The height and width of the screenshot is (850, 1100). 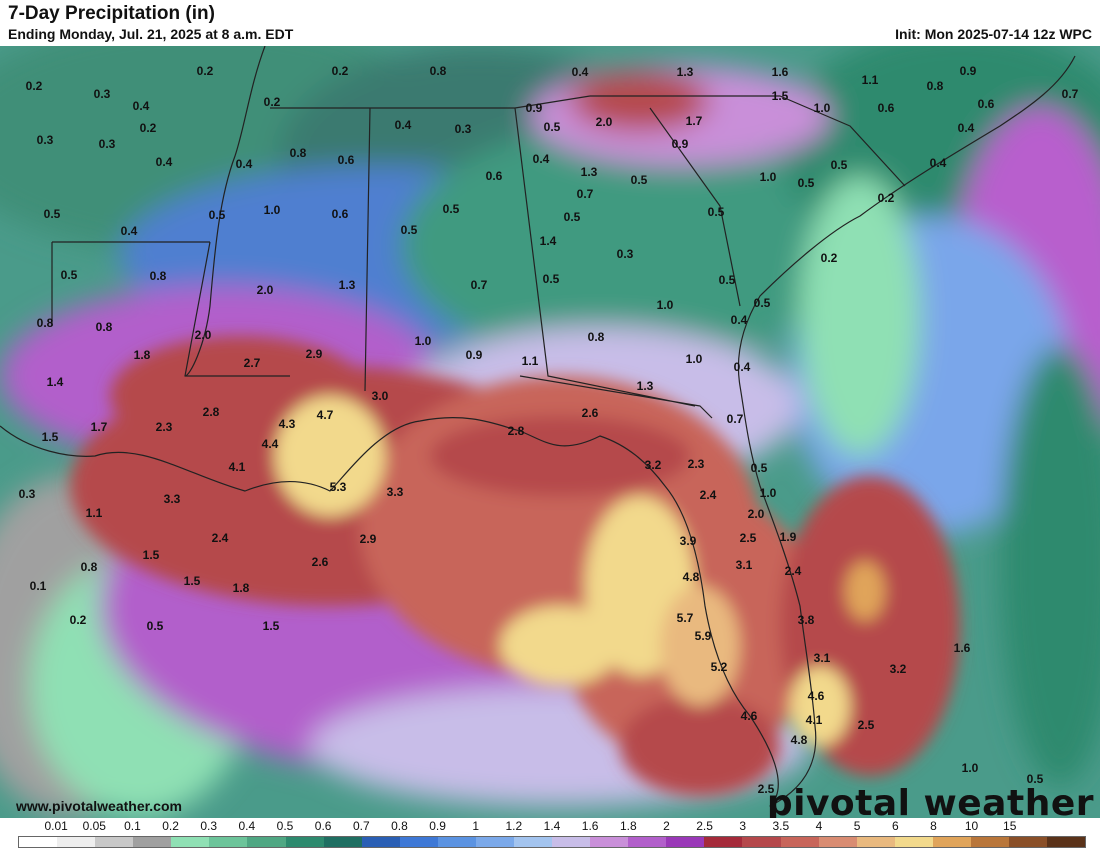 What do you see at coordinates (361, 826) in the screenshot?
I see `legend-tick-label: 0.7` at bounding box center [361, 826].